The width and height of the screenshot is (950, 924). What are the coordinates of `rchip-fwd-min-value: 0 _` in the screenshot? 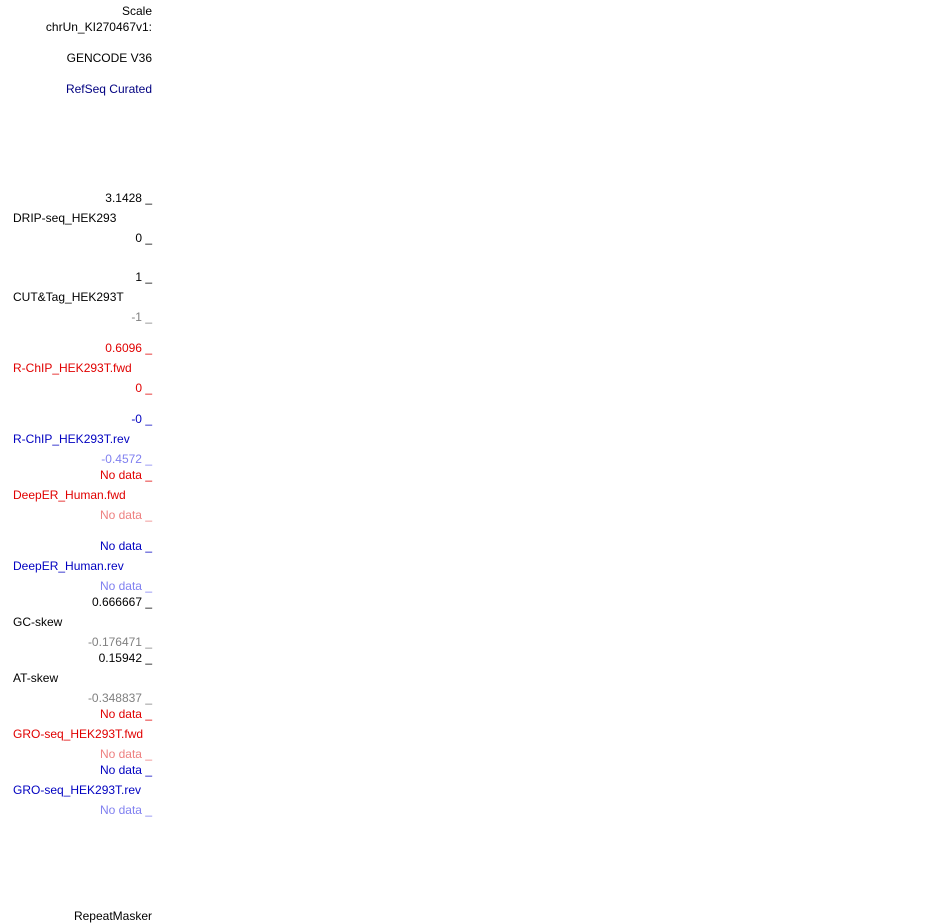 It's located at (143, 388).